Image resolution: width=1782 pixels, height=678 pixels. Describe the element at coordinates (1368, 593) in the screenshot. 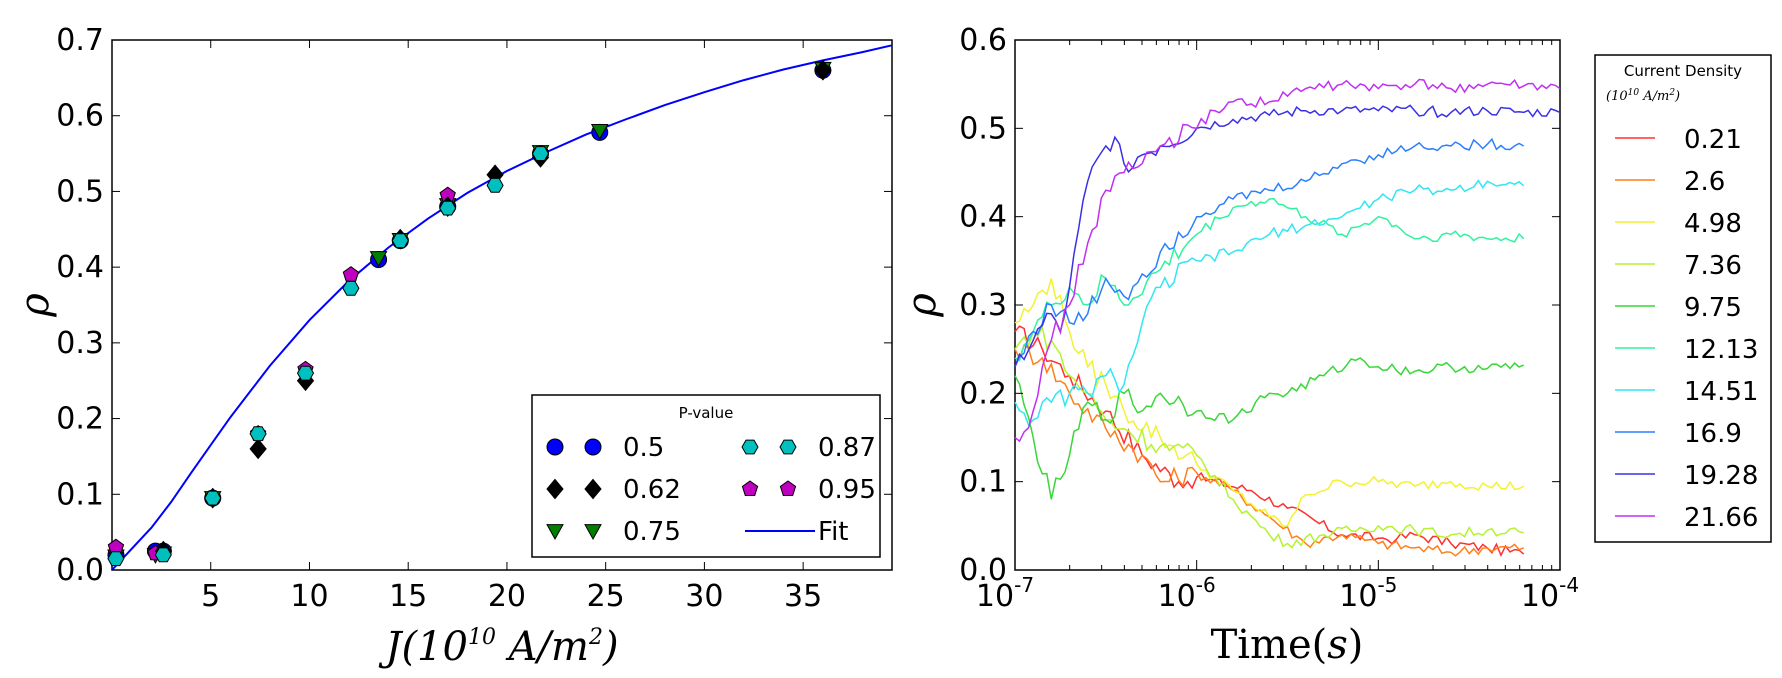

I see `right-xtick-label: 10⁻⁵` at that location.